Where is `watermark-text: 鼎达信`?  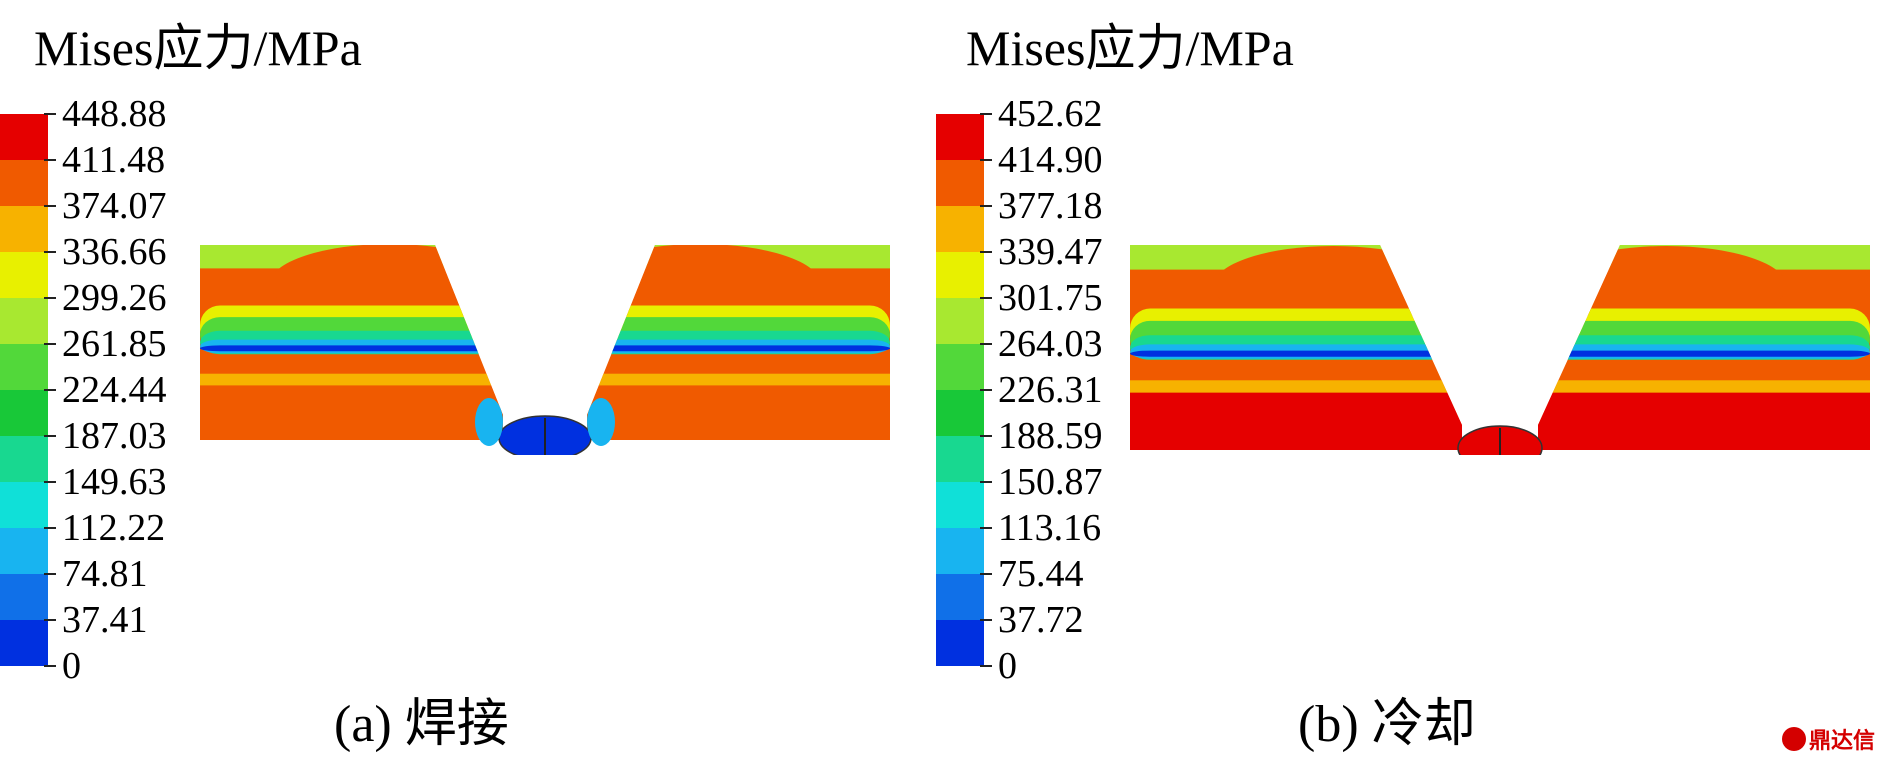
watermark-text: 鼎达信 is located at coordinates (1841, 741).